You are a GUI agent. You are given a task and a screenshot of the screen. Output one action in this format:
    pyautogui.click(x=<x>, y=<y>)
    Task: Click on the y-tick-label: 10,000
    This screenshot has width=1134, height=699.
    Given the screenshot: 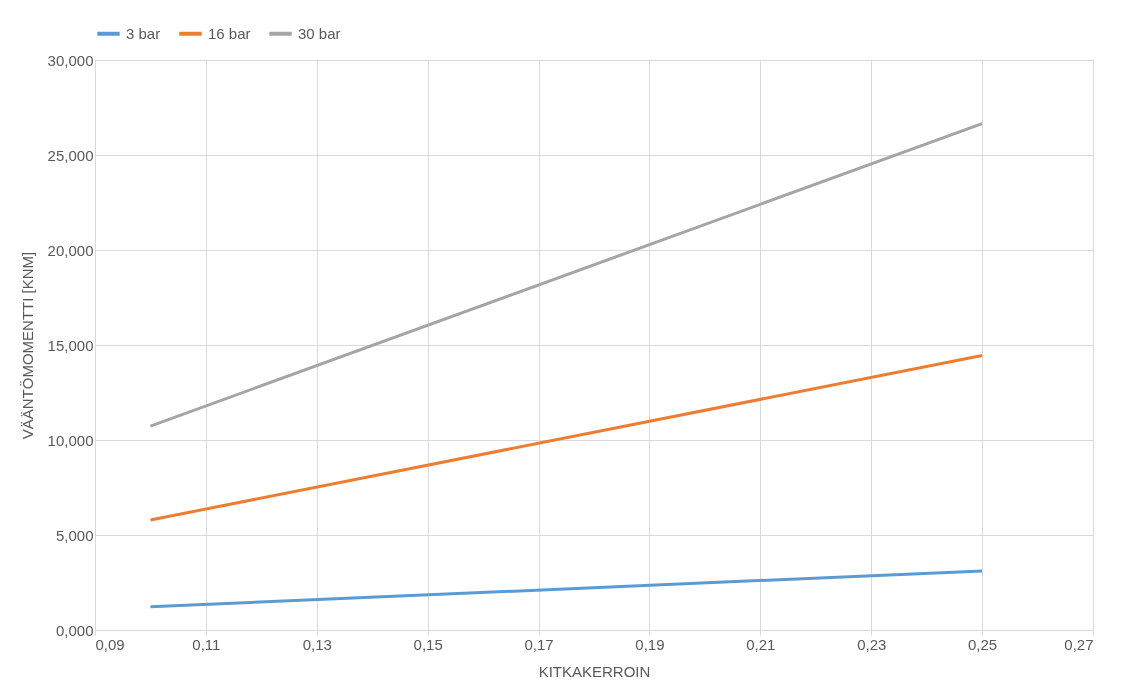 What is the action you would take?
    pyautogui.click(x=70, y=440)
    